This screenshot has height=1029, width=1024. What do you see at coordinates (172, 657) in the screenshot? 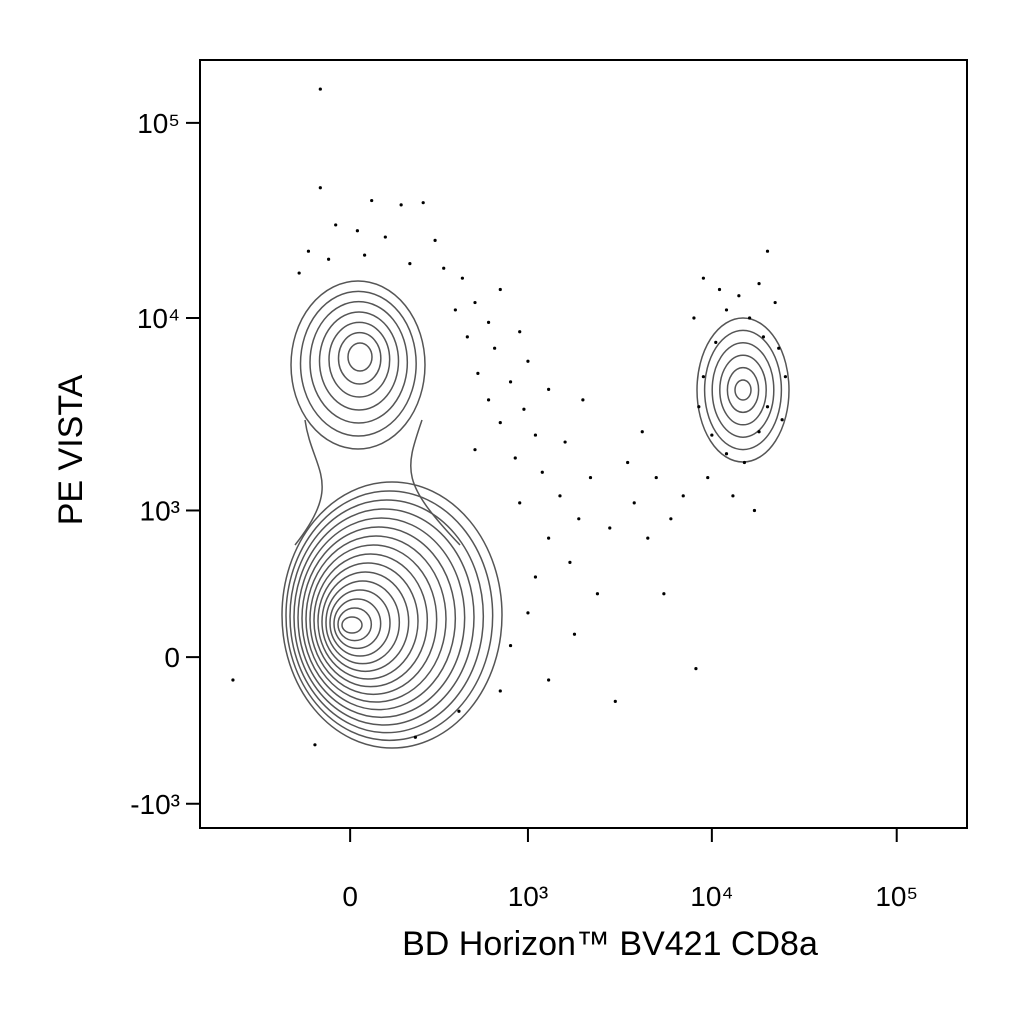
I see `y-tick-label: 0` at bounding box center [172, 657].